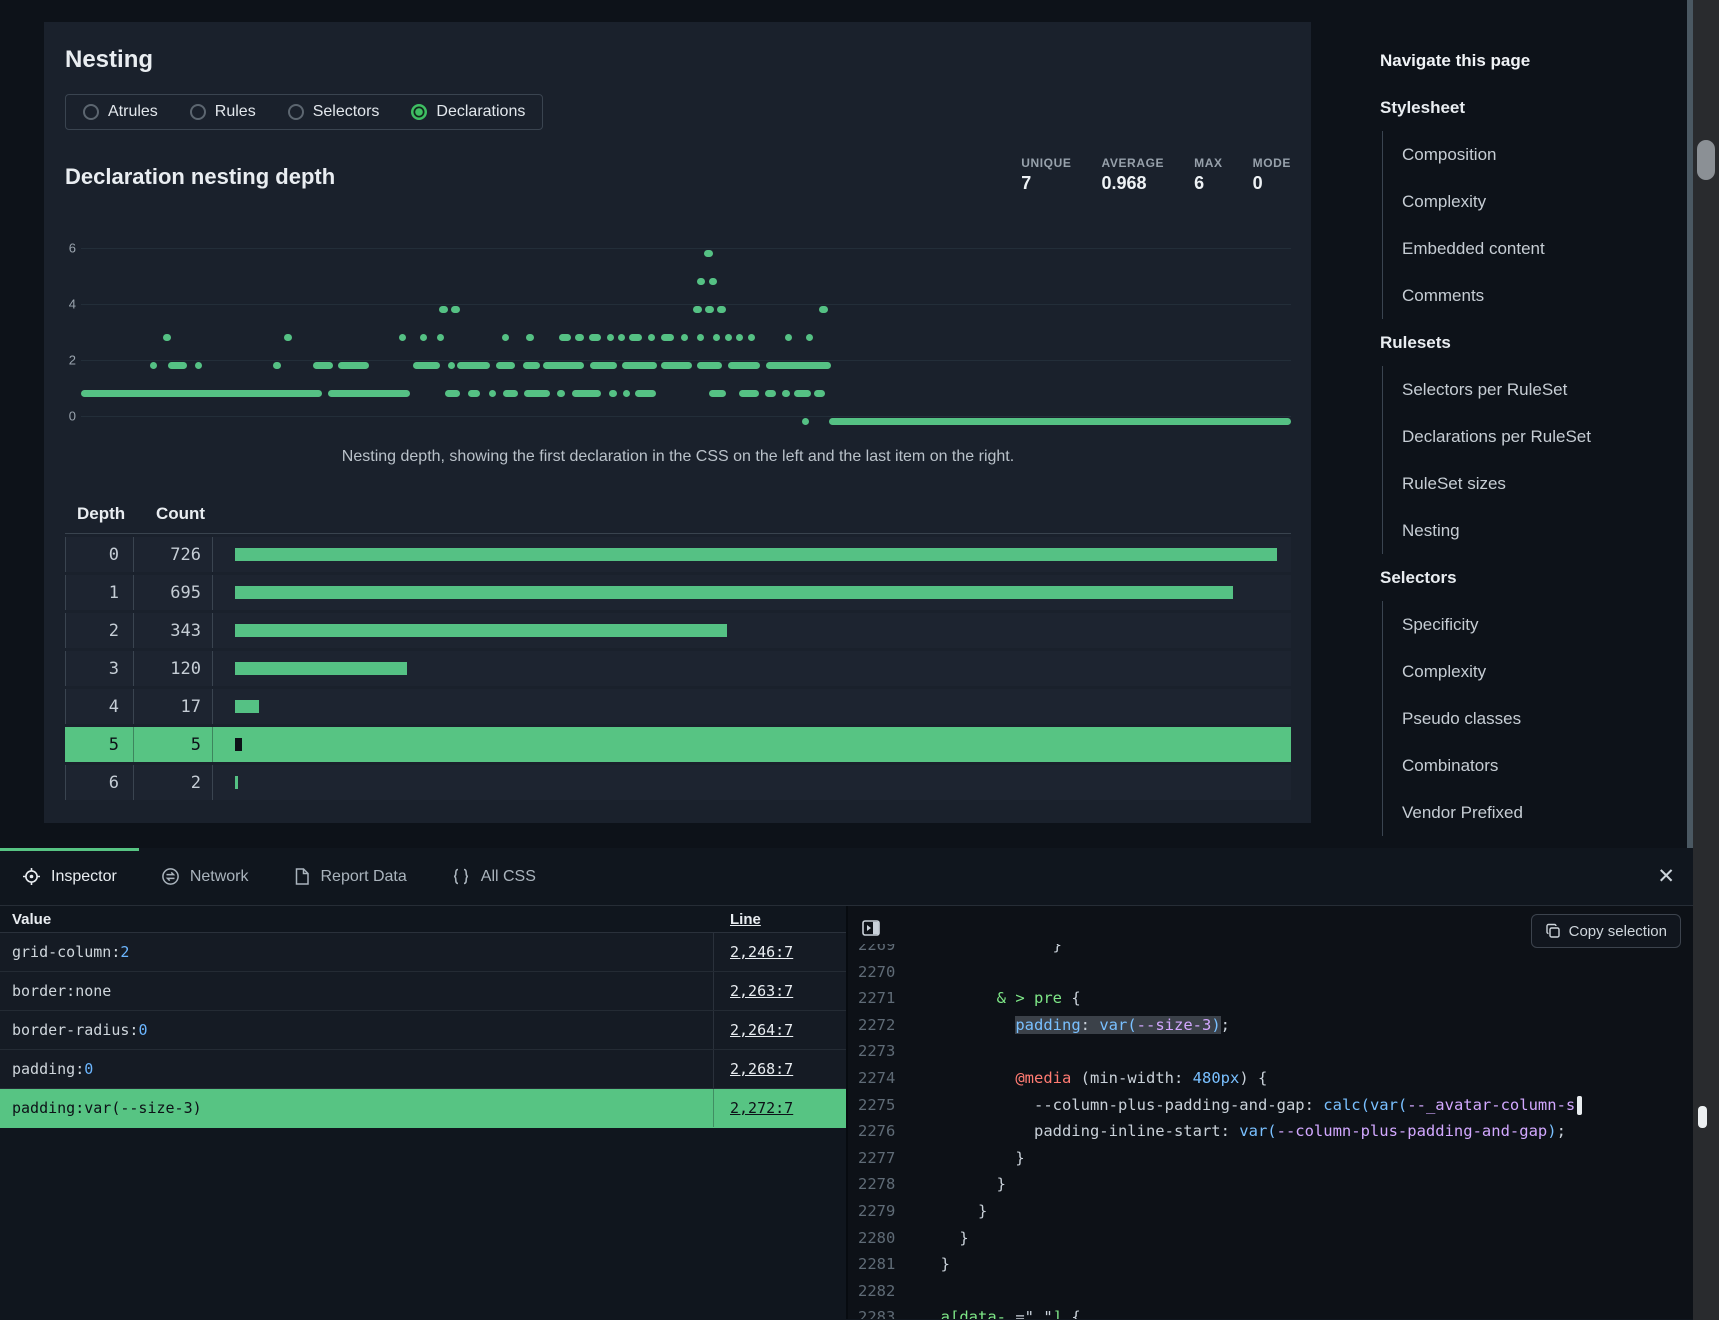 The width and height of the screenshot is (1719, 1320). What do you see at coordinates (678, 668) in the screenshot?
I see `depth-table-row: 3 120` at bounding box center [678, 668].